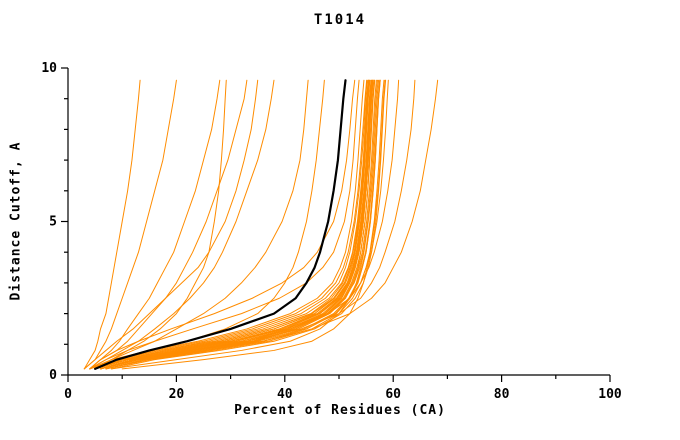 Image resolution: width=680 pixels, height=440 pixels. What do you see at coordinates (502, 394) in the screenshot?
I see `x-tick-label: 80` at bounding box center [502, 394].